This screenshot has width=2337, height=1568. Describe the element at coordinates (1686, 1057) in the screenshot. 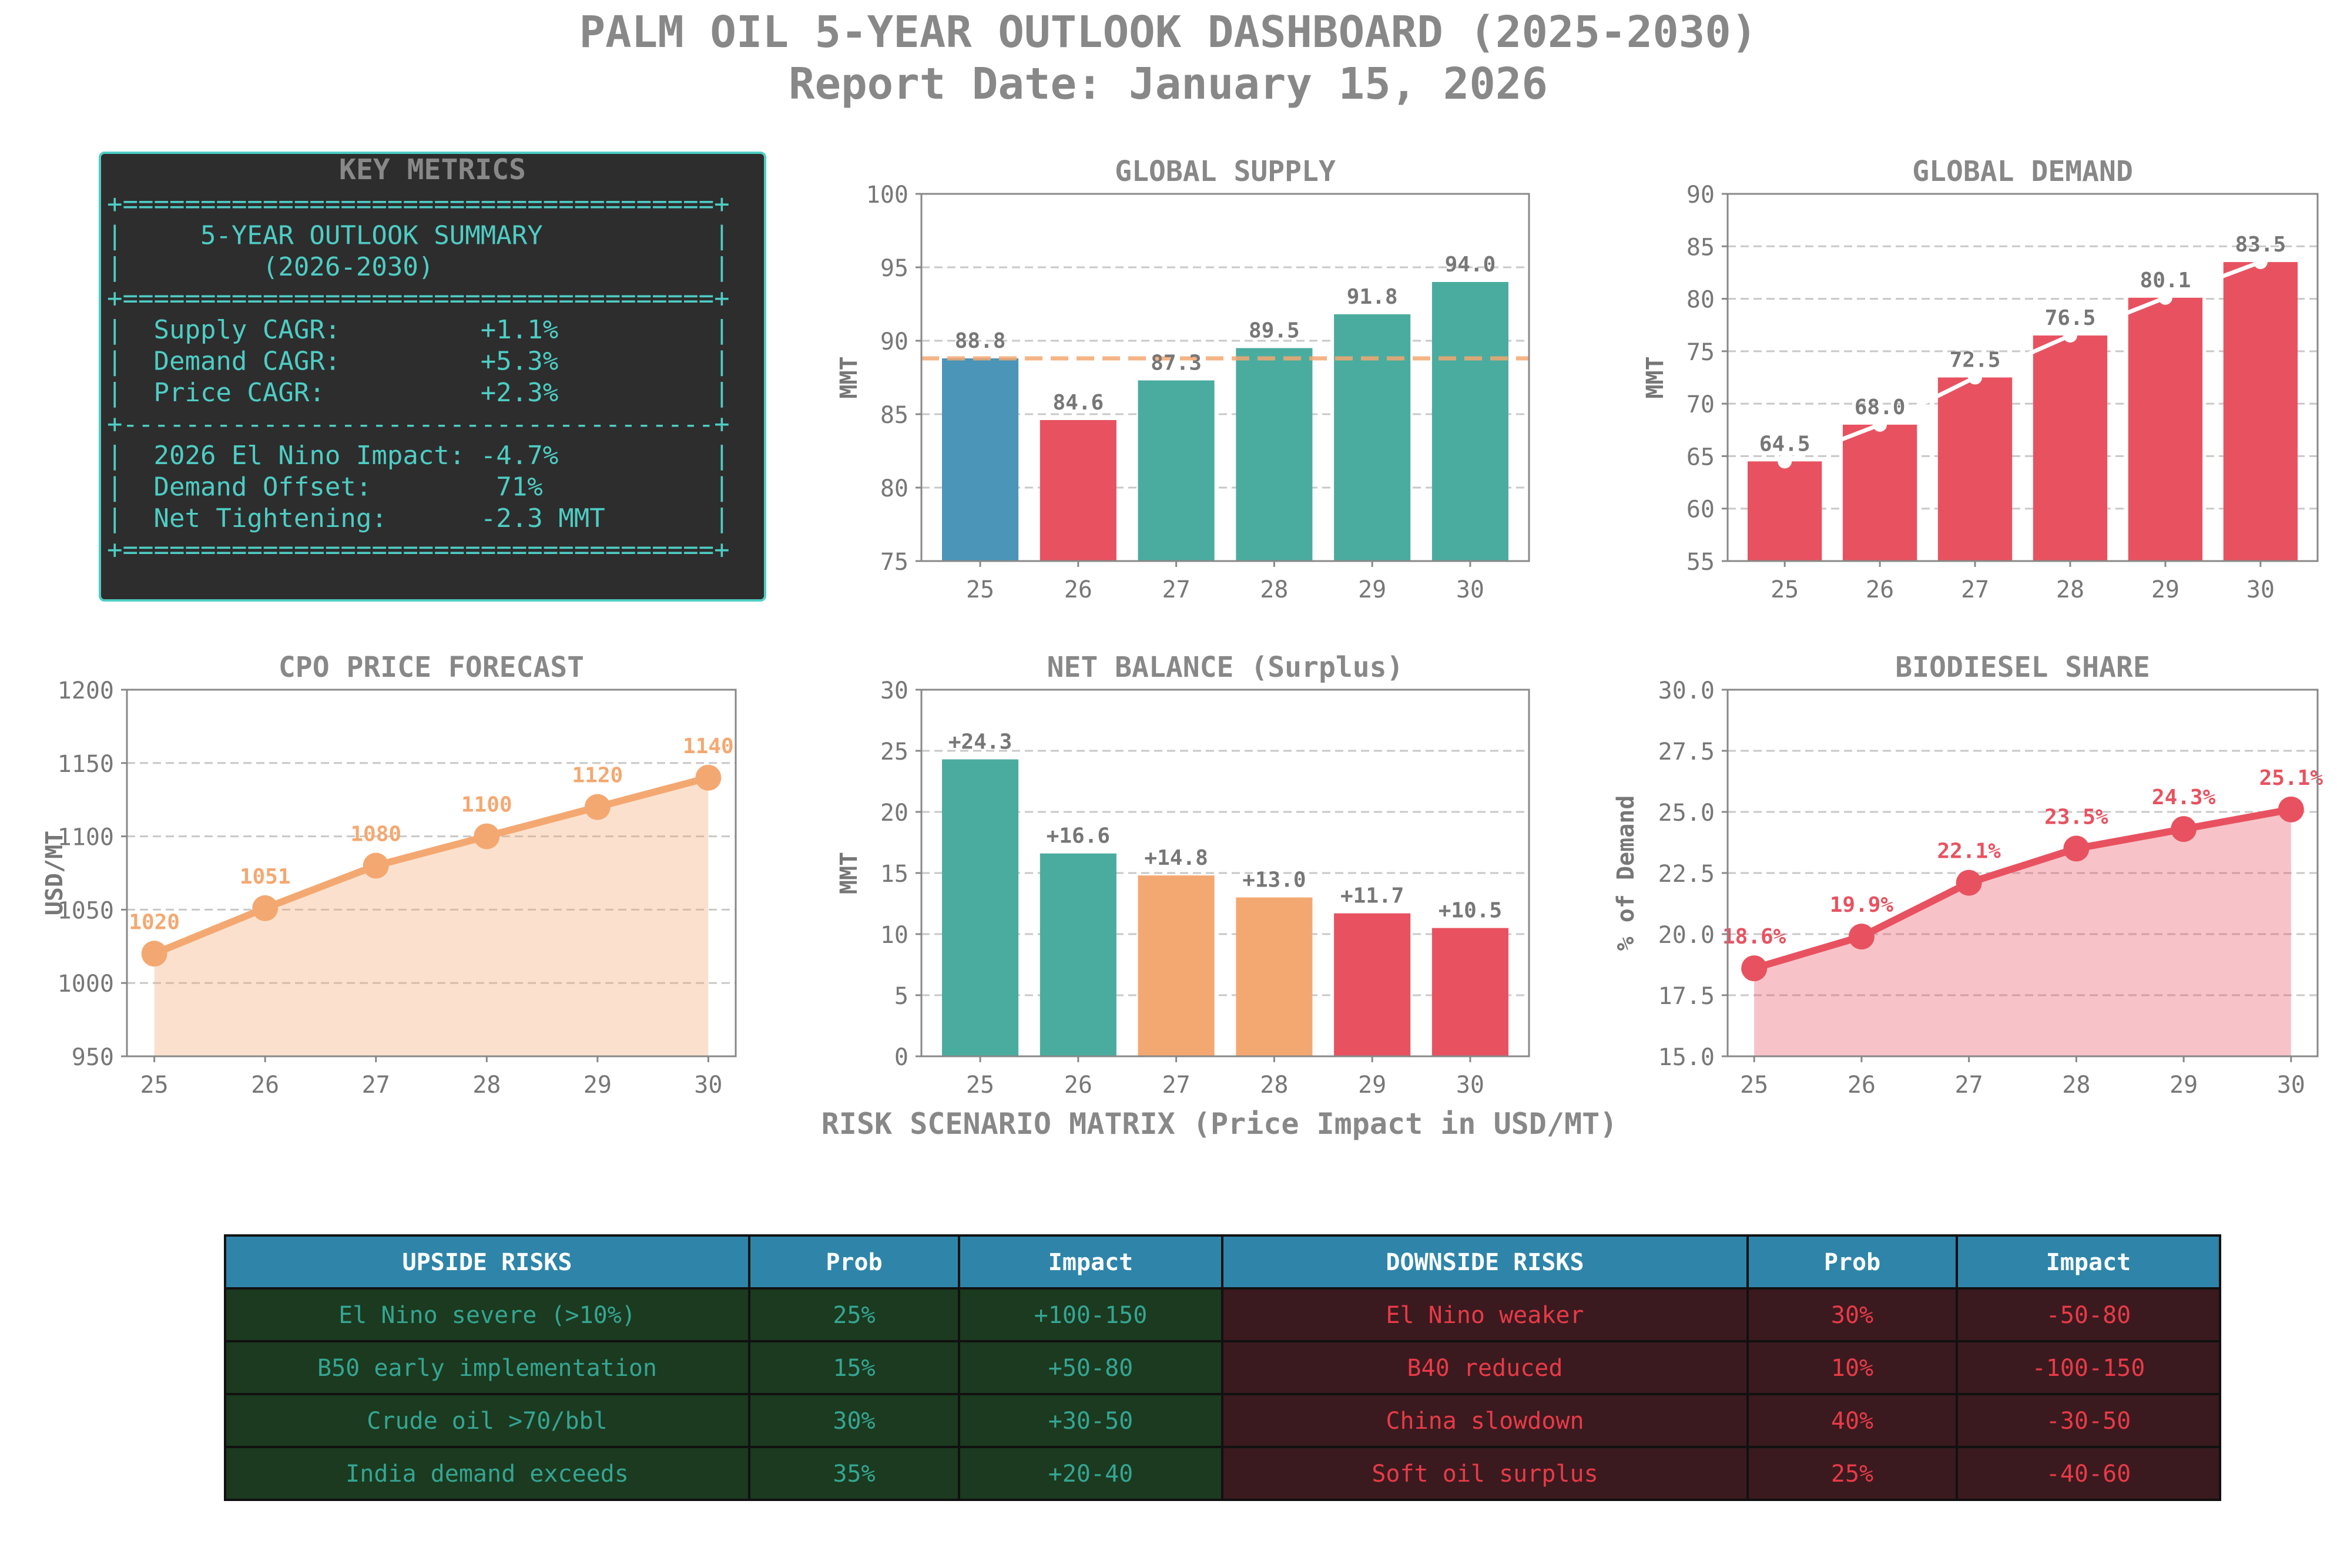

I see `y-tick-label: 15.0` at that location.